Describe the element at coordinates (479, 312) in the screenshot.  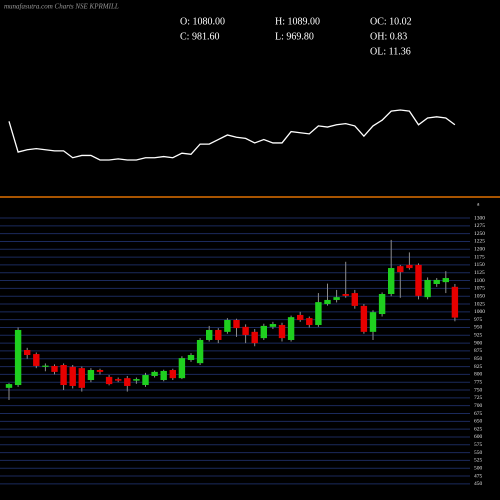
I see `y-tick-label: 1000` at that location.